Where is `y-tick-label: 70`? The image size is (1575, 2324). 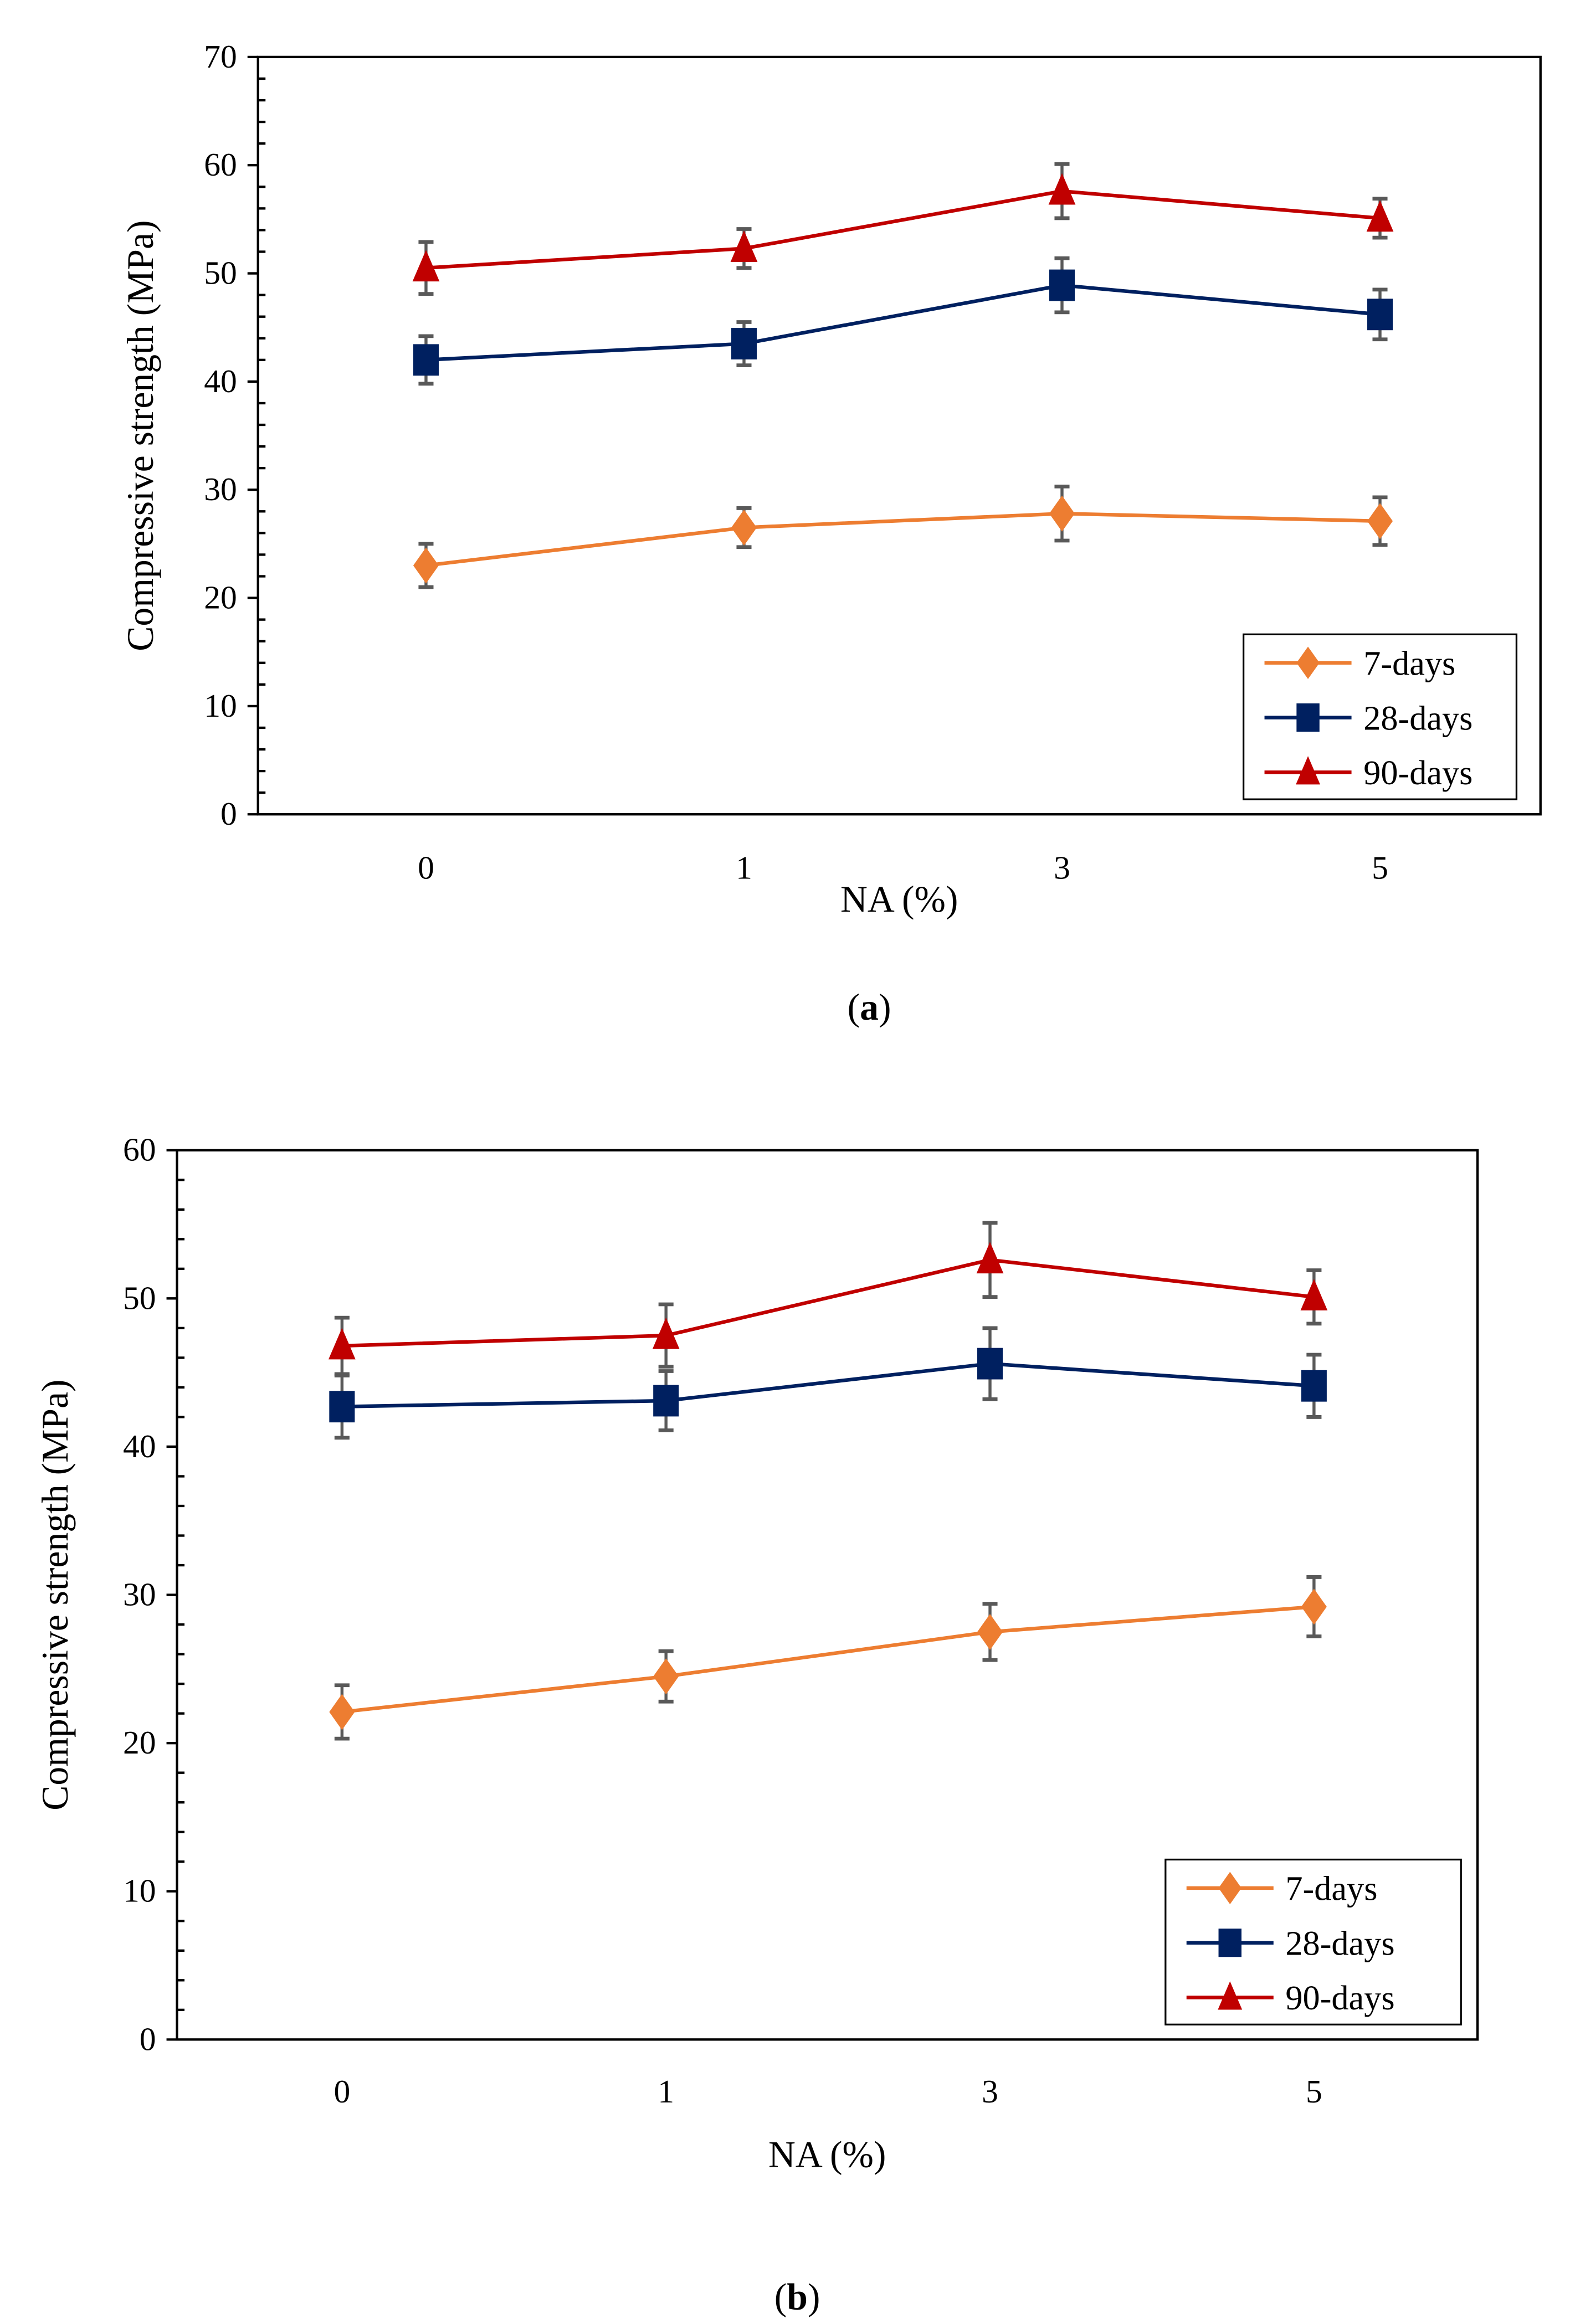
y-tick-label: 70 is located at coordinates (220, 56).